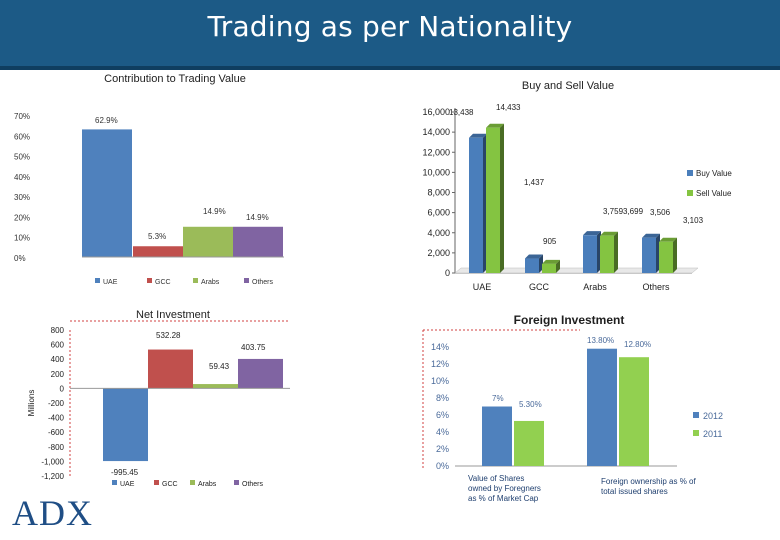 Image resolution: width=780 pixels, height=540 pixels. Describe the element at coordinates (656, 287) in the screenshot. I see `x-tick-label: Others` at that location.